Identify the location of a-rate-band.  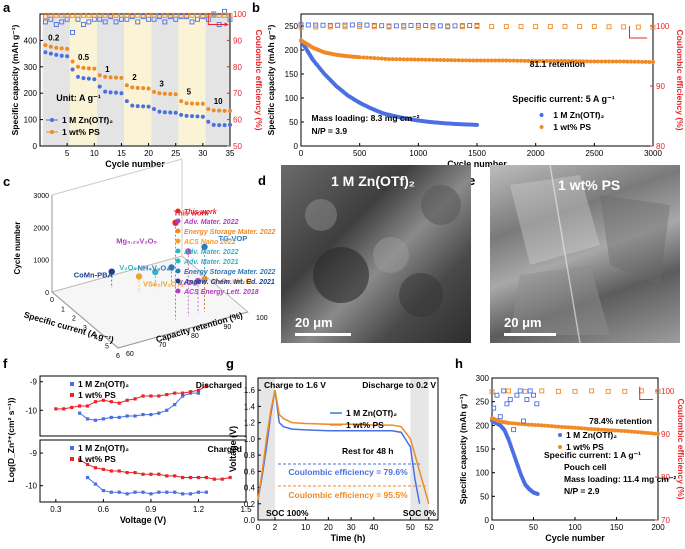
(192, 80).